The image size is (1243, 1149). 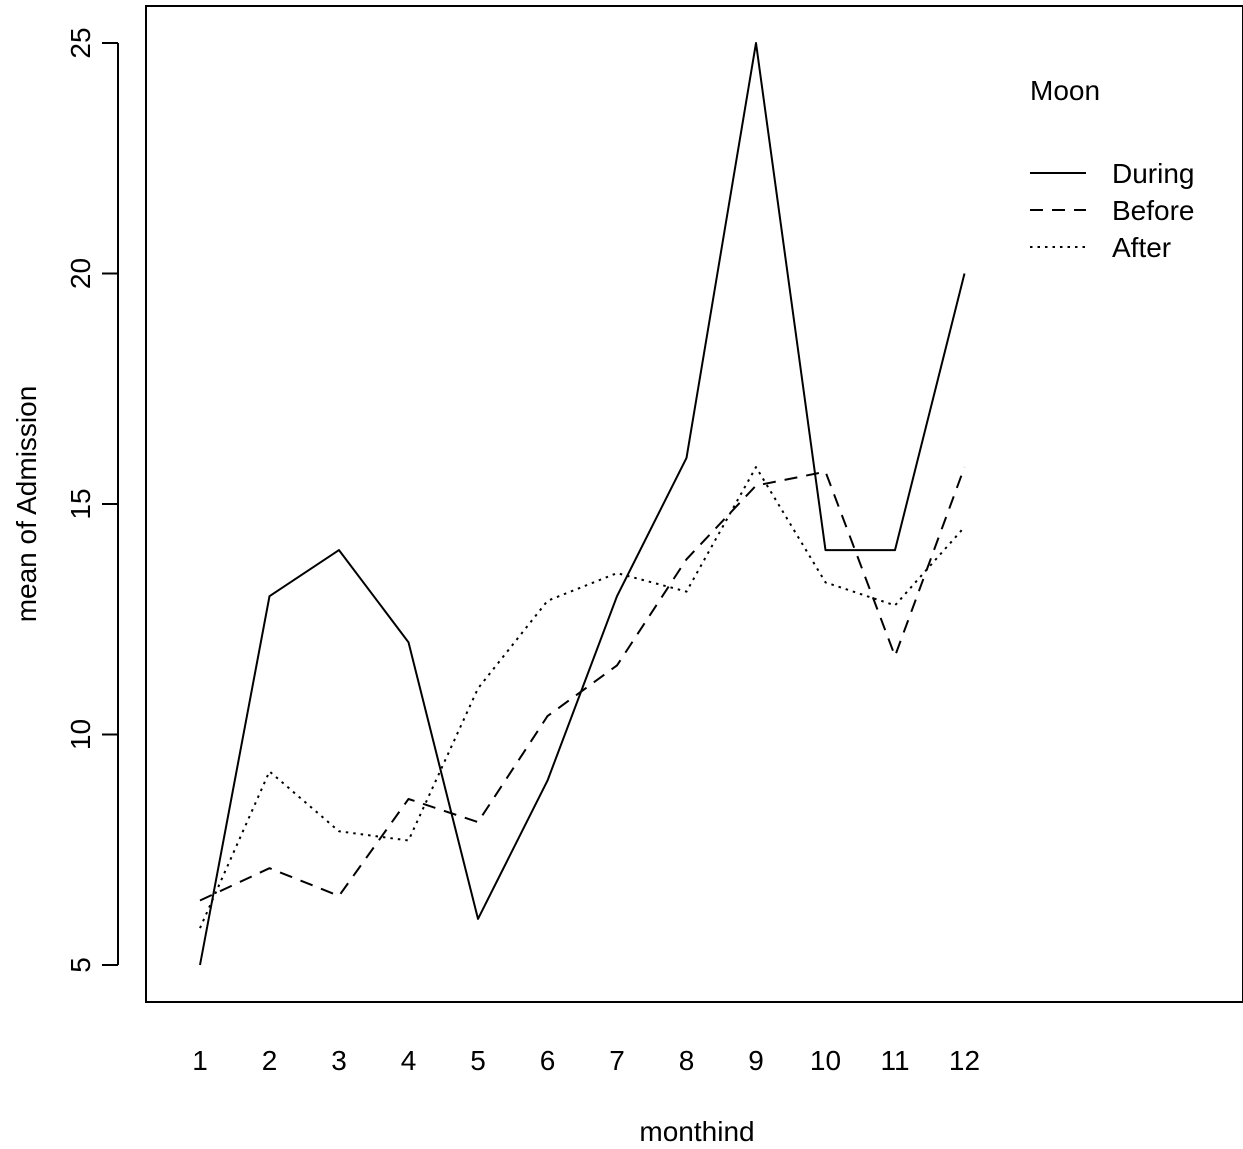 I want to click on y-tick-label: 15, so click(x=80, y=503).